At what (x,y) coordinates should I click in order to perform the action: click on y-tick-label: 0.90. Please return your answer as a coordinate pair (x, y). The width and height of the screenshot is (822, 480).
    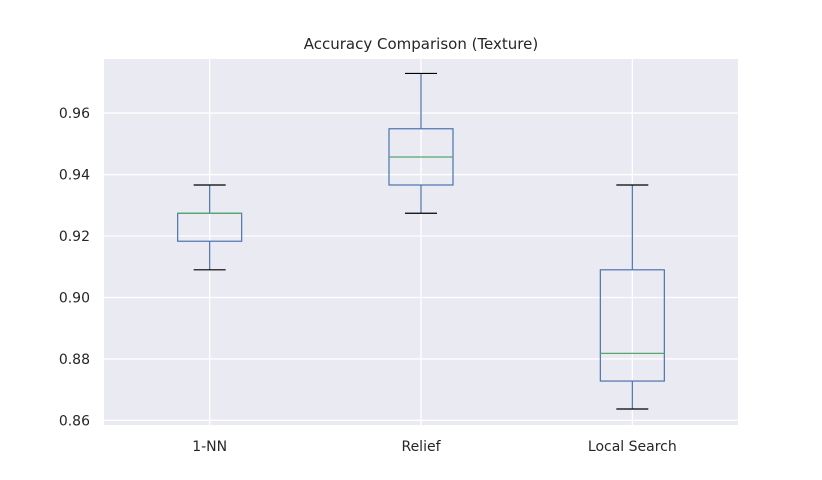
    Looking at the image, I should click on (74, 298).